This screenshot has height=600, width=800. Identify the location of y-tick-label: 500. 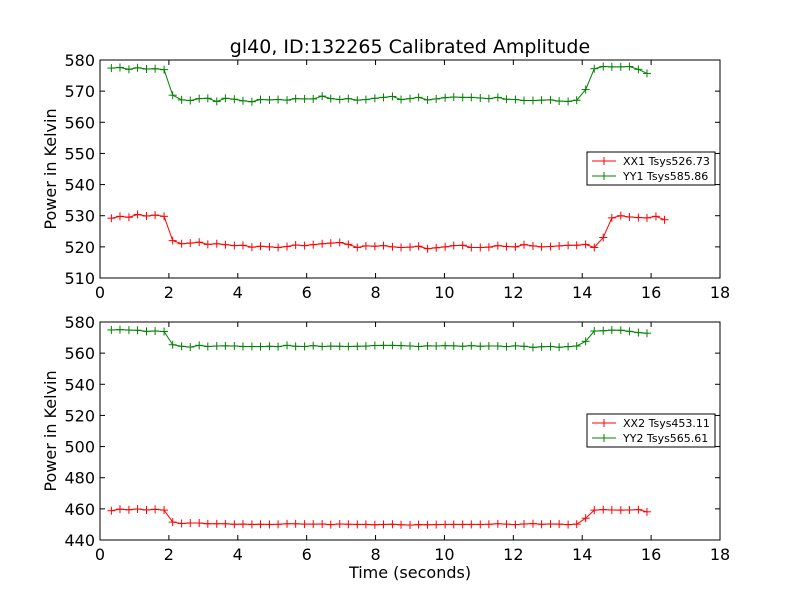
(79, 447).